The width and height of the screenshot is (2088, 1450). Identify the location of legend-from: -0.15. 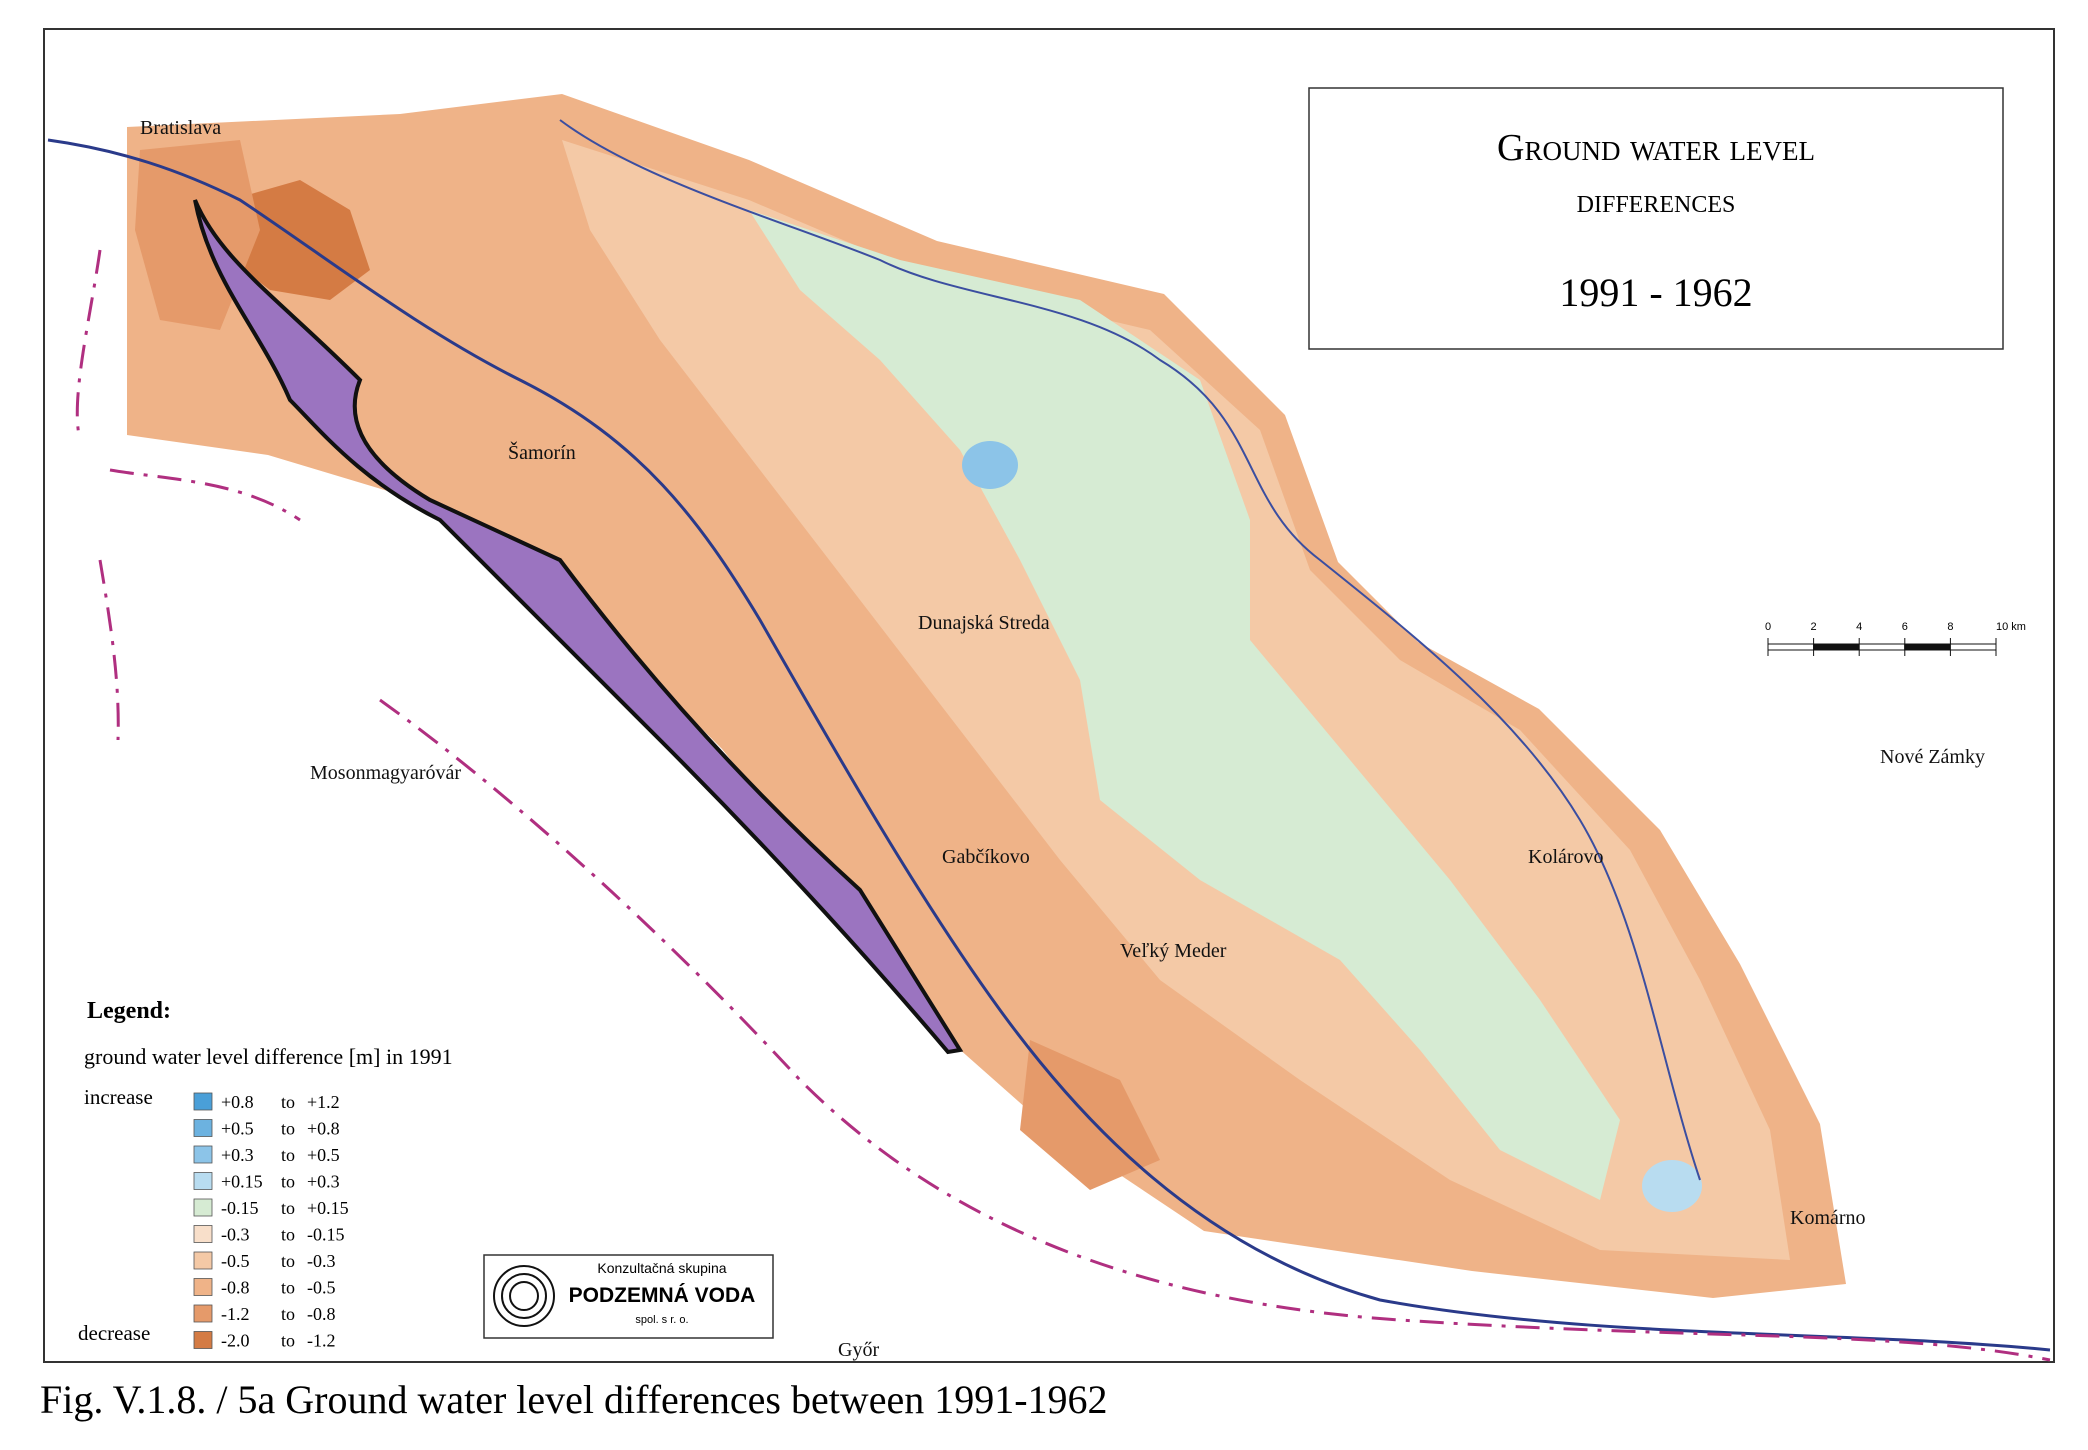
(240, 1208).